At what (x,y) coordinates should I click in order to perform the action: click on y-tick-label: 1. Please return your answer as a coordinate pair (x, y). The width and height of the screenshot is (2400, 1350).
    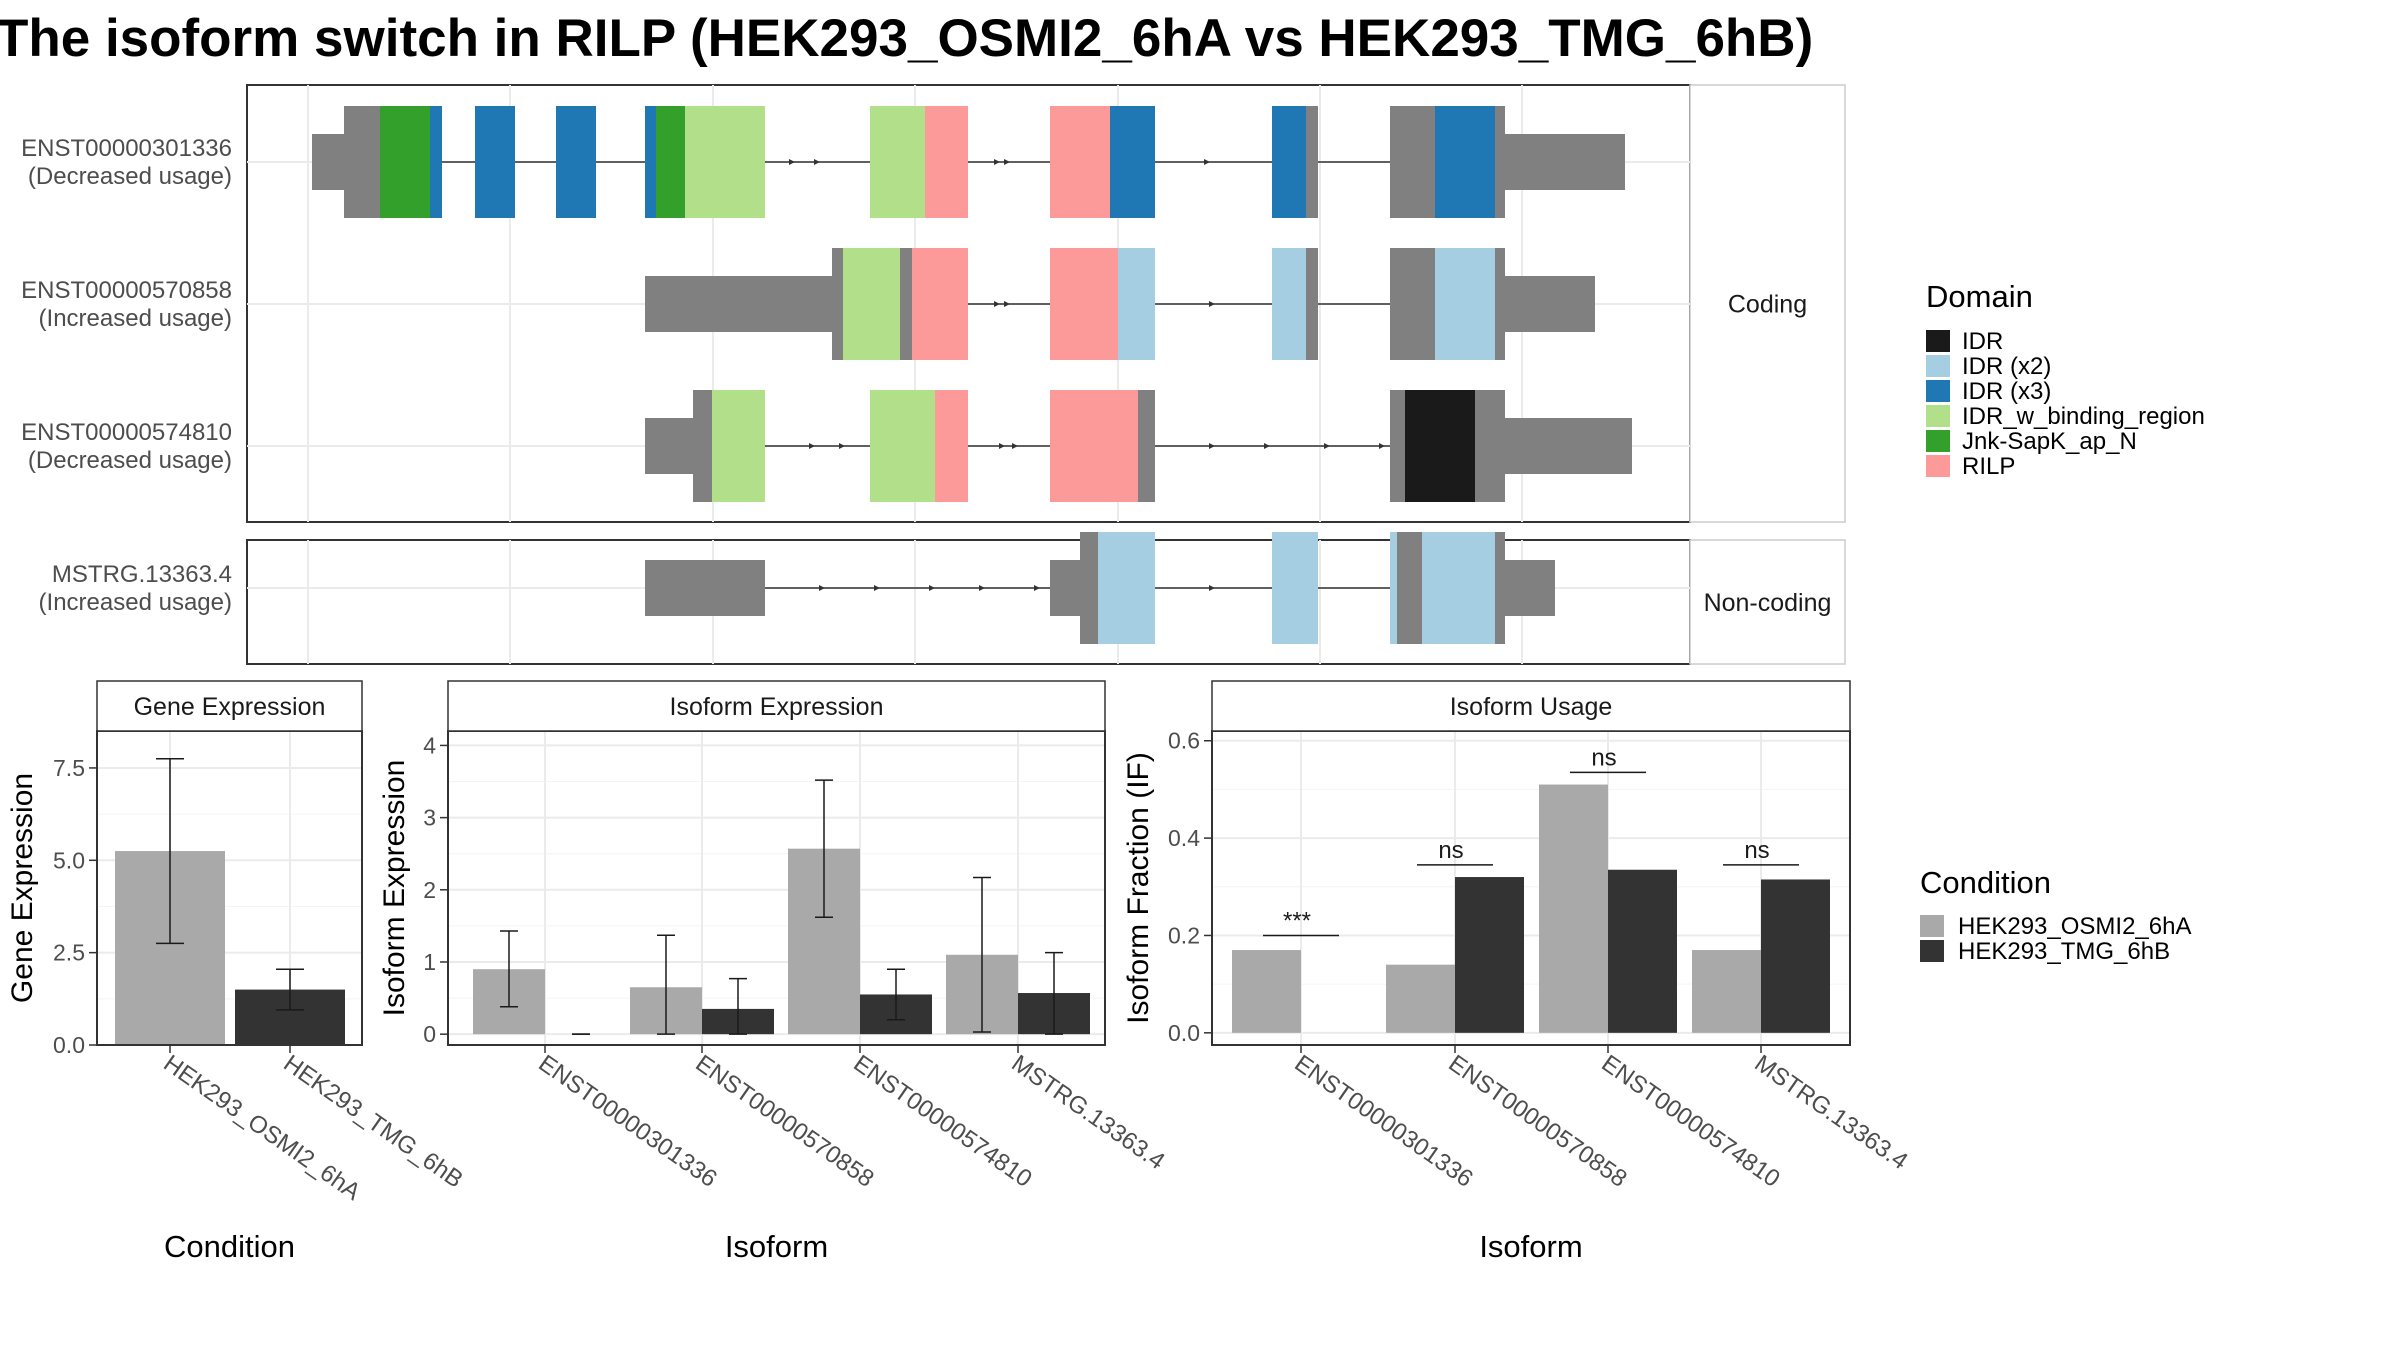
    Looking at the image, I should click on (429, 962).